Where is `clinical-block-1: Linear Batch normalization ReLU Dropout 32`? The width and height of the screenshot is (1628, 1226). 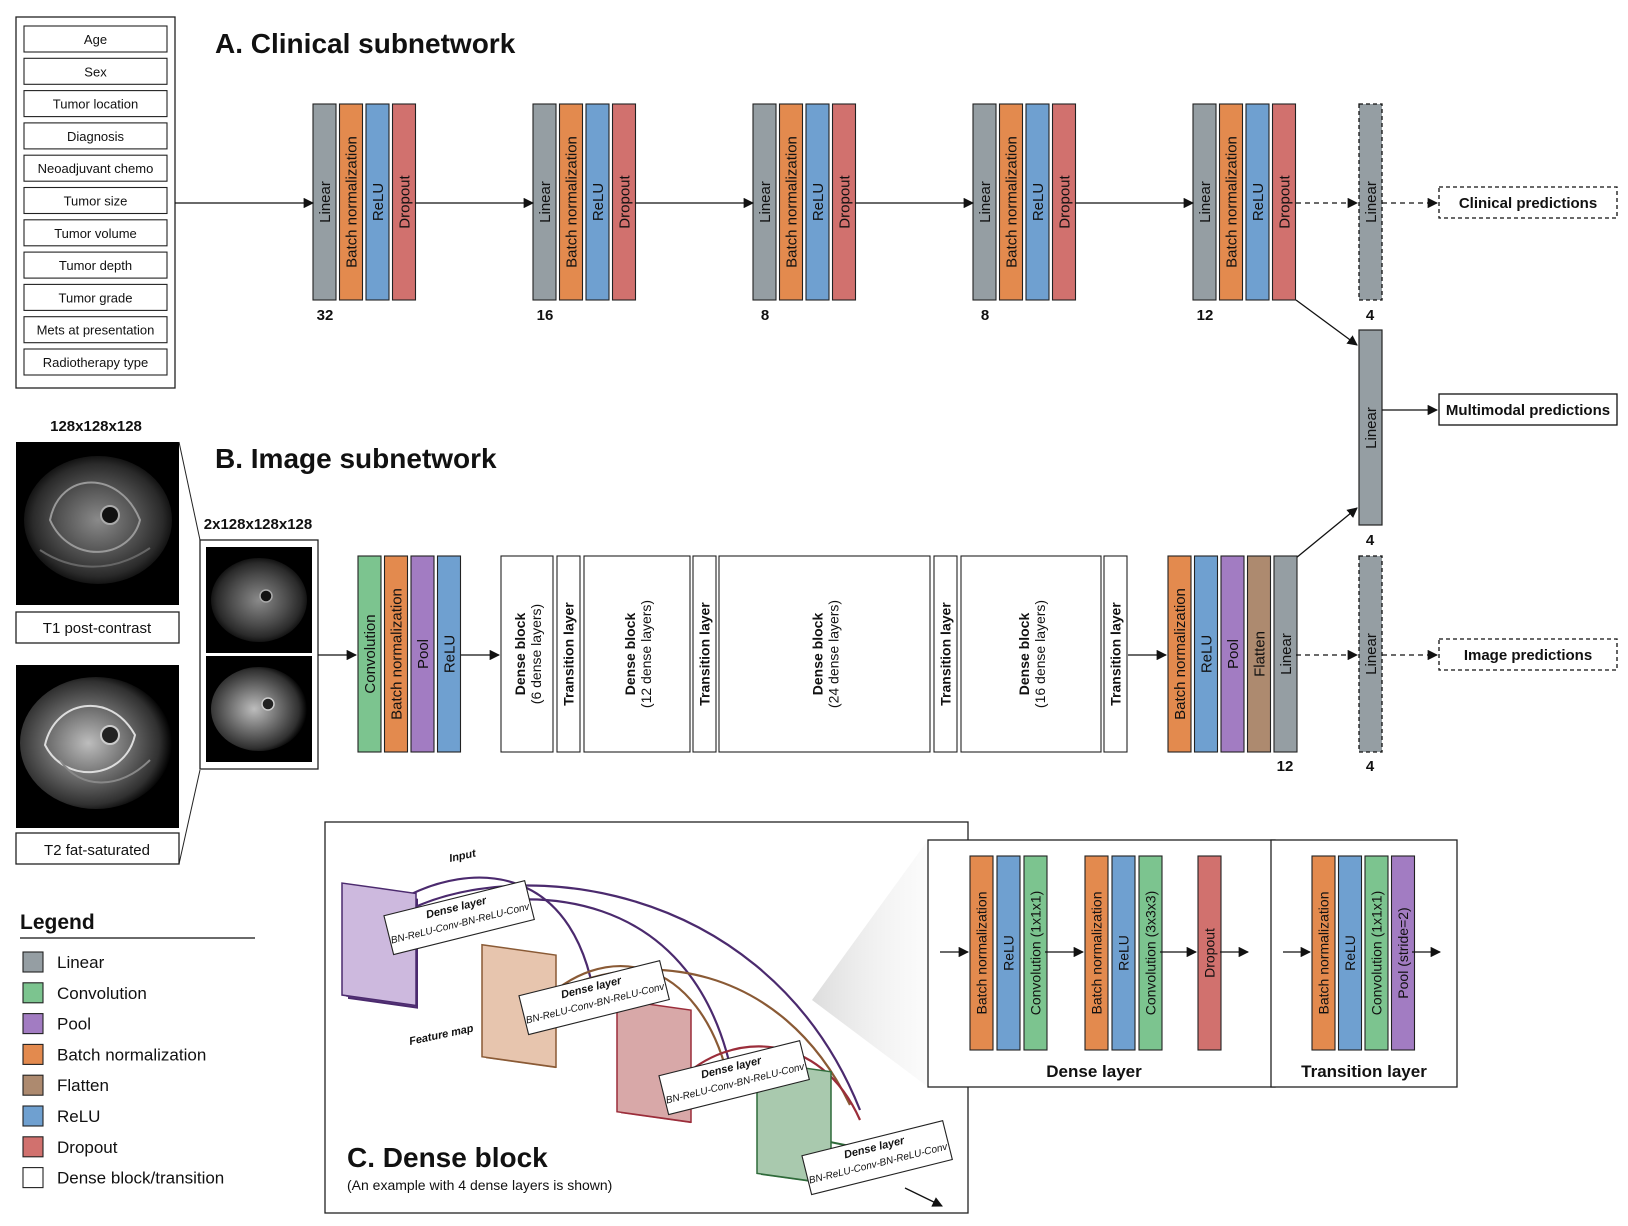 clinical-block-1: Linear Batch normalization ReLU Dropout 32 is located at coordinates (364, 213).